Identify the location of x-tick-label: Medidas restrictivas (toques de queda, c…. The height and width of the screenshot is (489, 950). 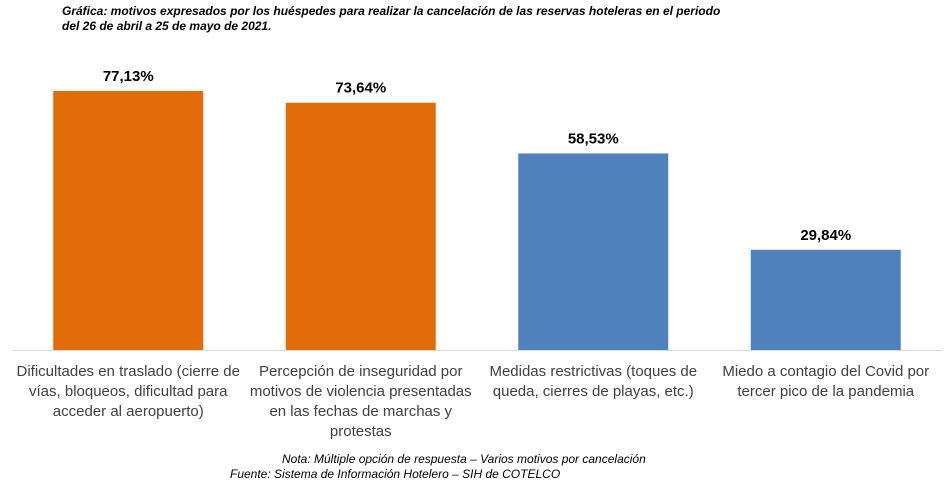
(593, 381).